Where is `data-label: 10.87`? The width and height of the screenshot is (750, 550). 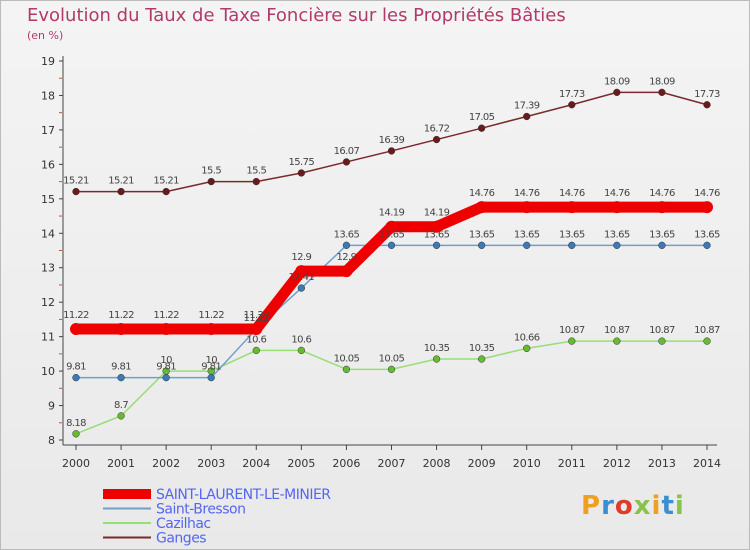 data-label: 10.87 is located at coordinates (662, 330).